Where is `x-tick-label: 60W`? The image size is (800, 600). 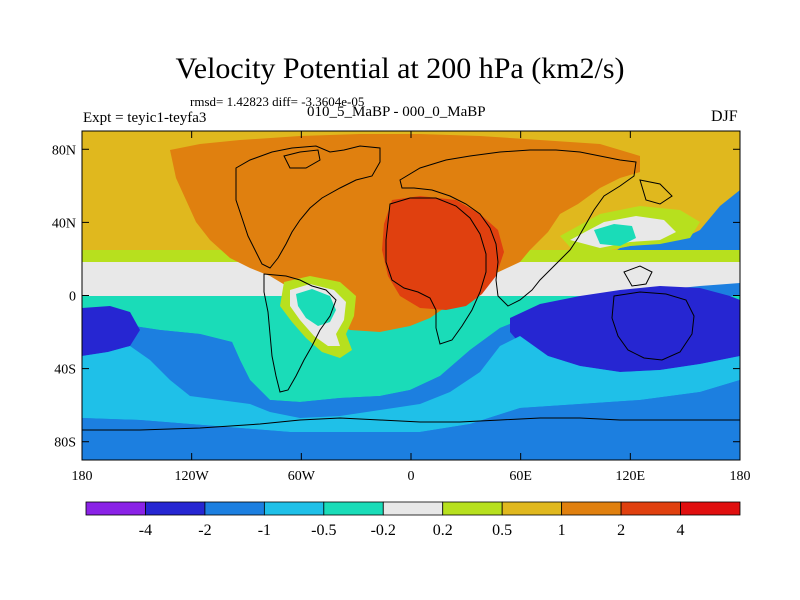 x-tick-label: 60W is located at coordinates (302, 476).